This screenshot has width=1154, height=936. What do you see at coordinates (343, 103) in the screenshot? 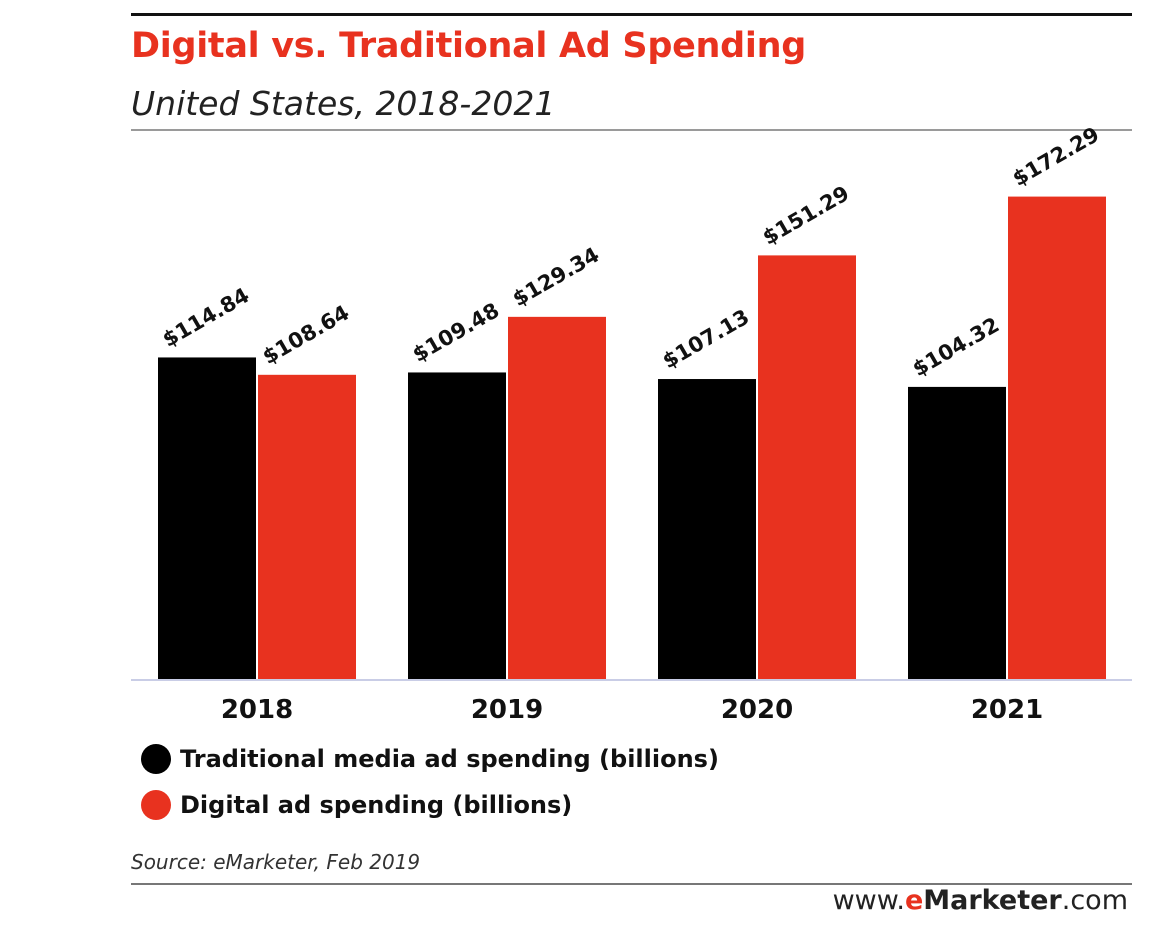
I see `chart-subtitle: United States, 2018-2021` at bounding box center [343, 103].